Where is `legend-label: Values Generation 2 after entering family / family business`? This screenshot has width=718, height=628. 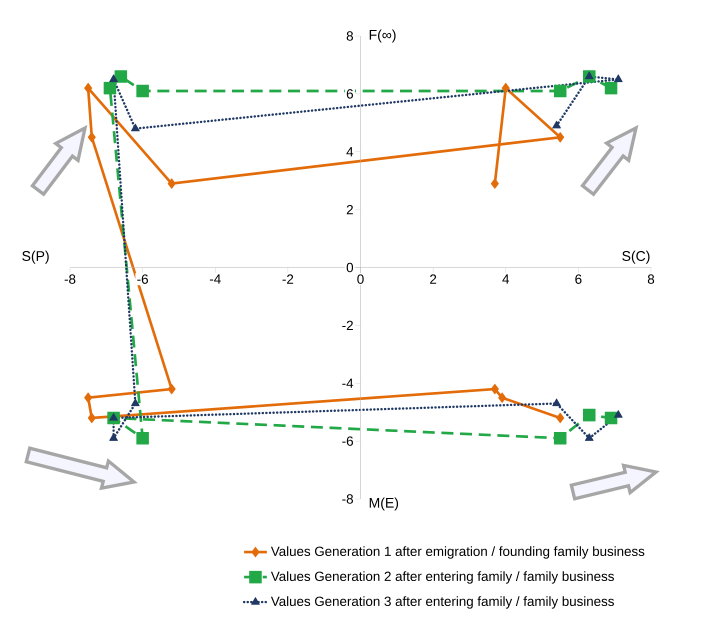
legend-label: Values Generation 2 after entering family / family business is located at coordinates (442, 577).